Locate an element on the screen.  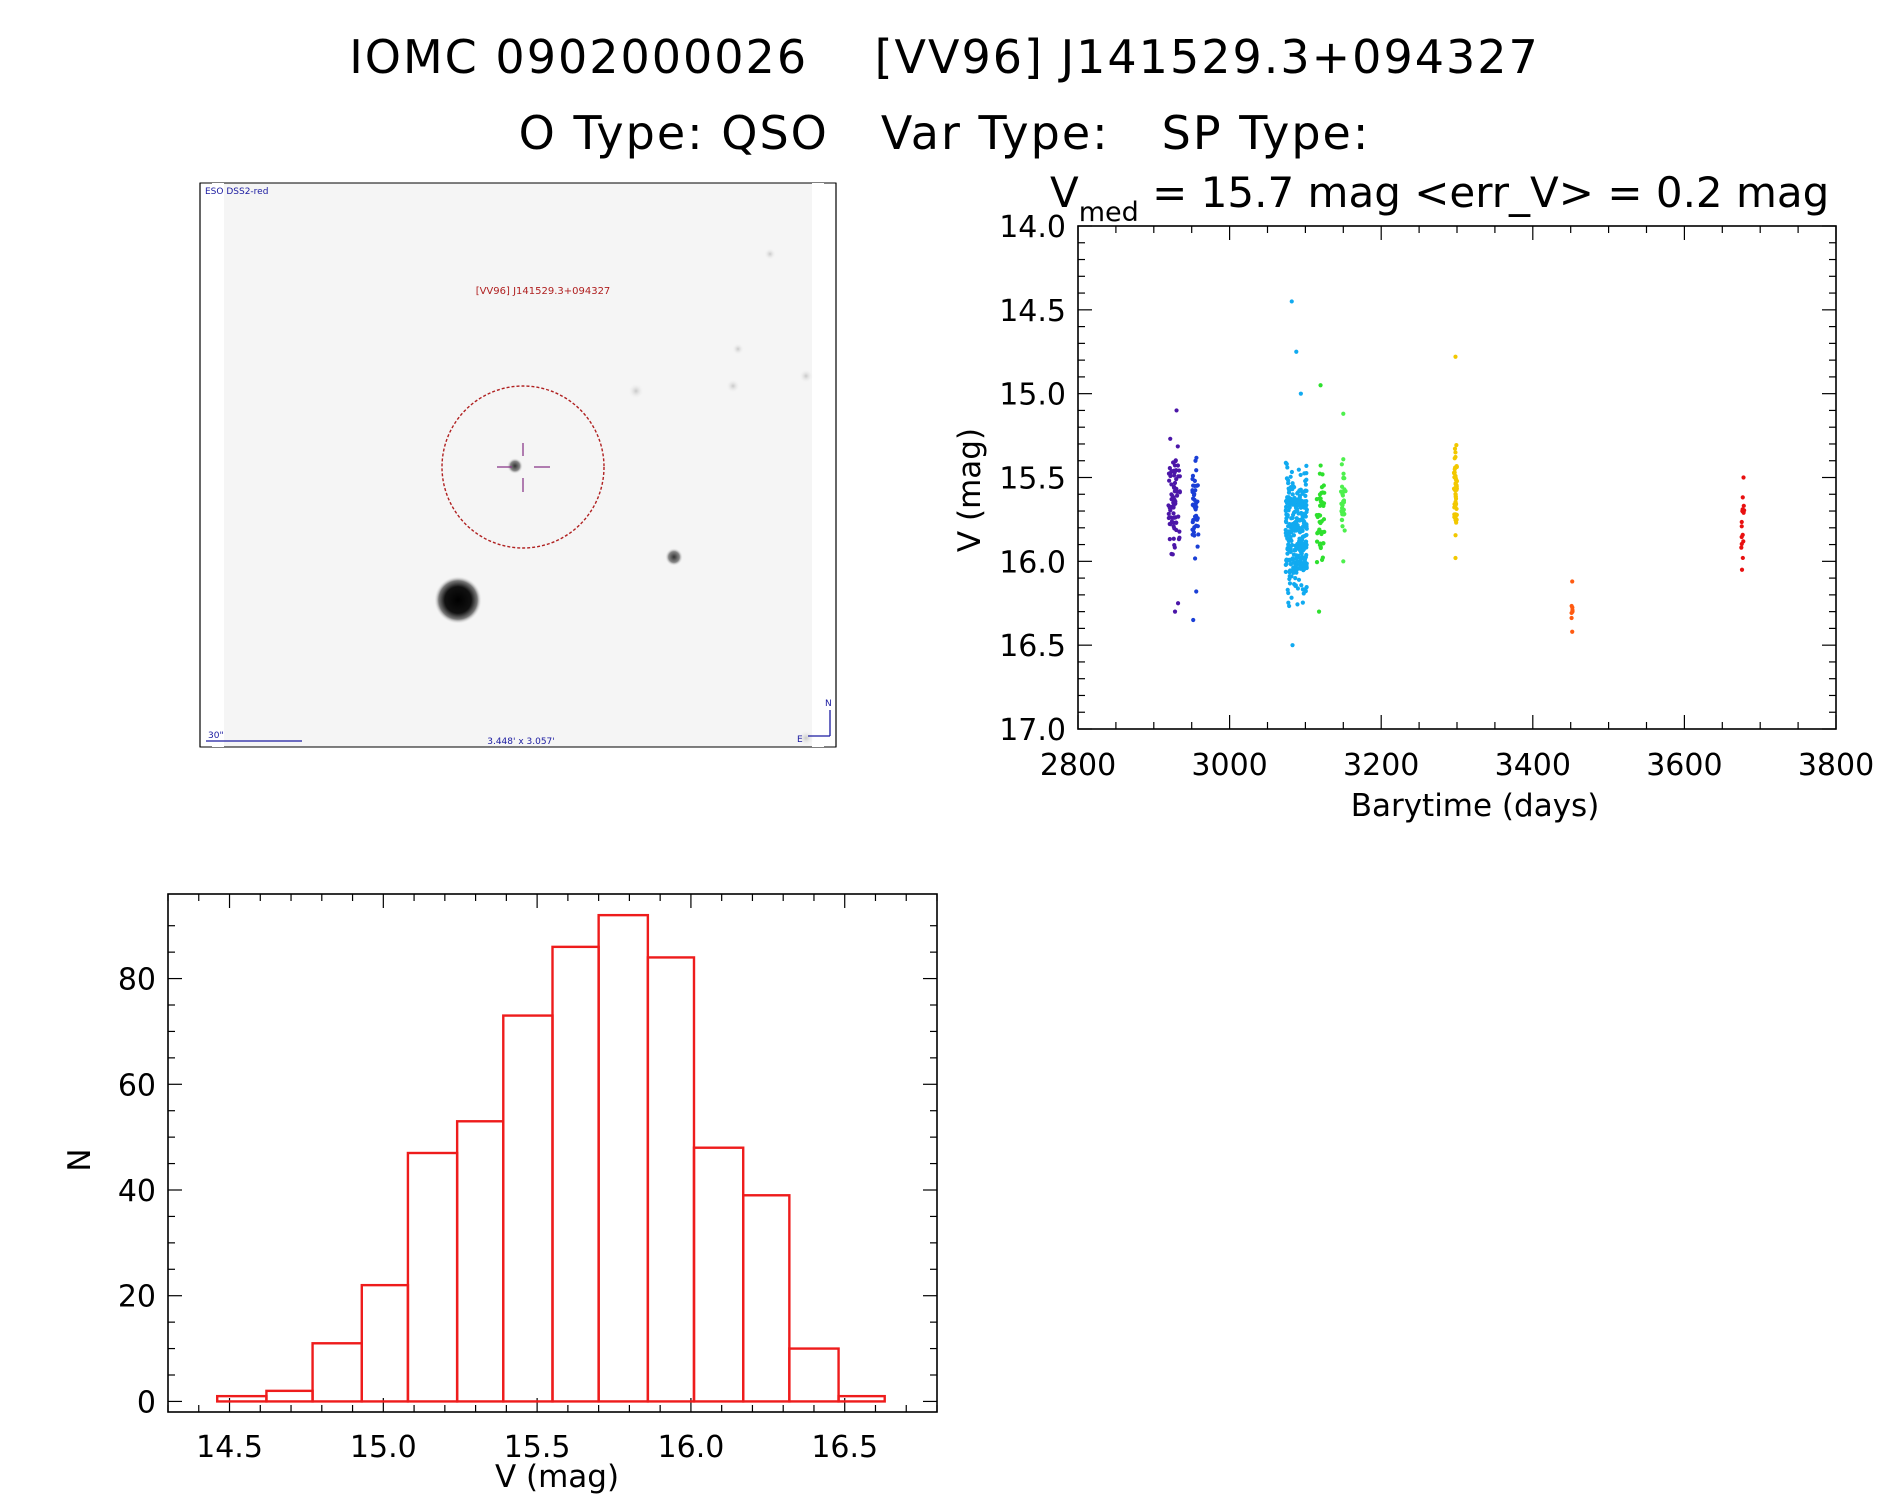
lightcurve-ylabel: V (mag) is located at coordinates (970, 490).